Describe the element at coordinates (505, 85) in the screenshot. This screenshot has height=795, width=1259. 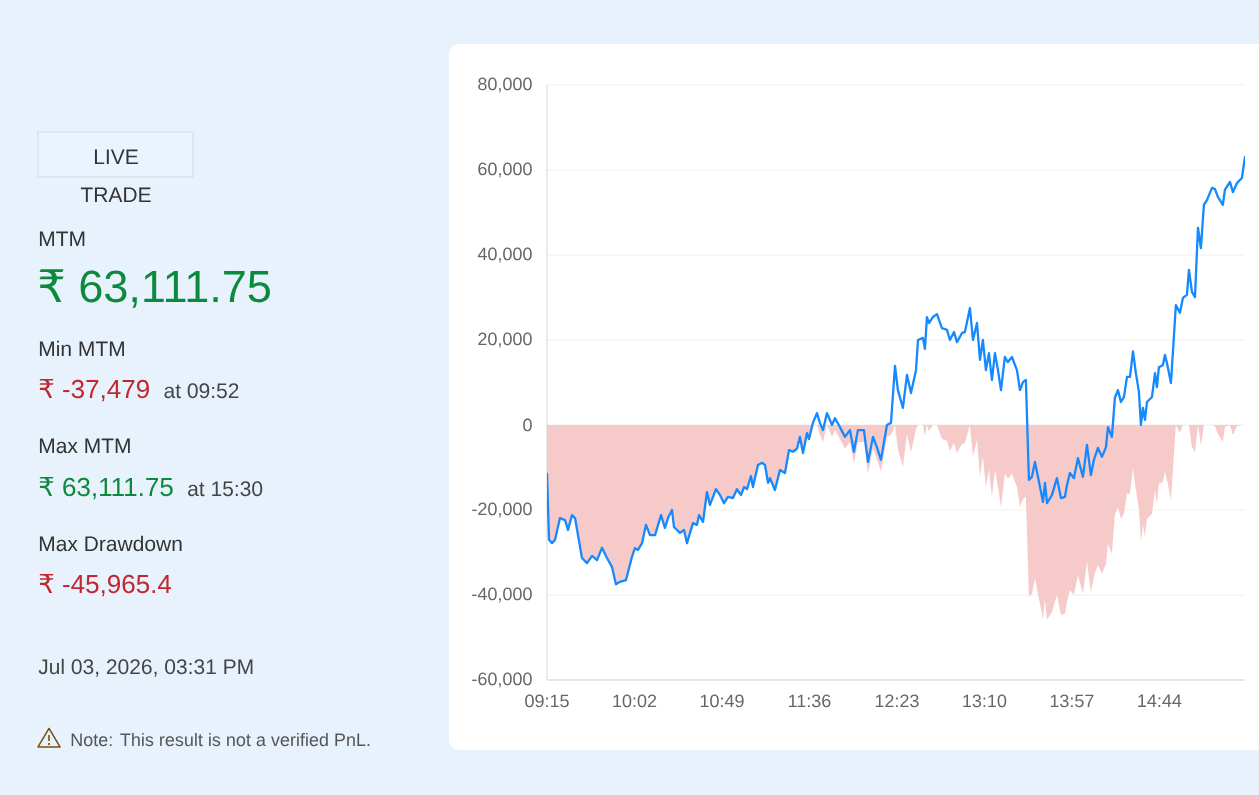
I see `y-tick-label: 80,000` at that location.